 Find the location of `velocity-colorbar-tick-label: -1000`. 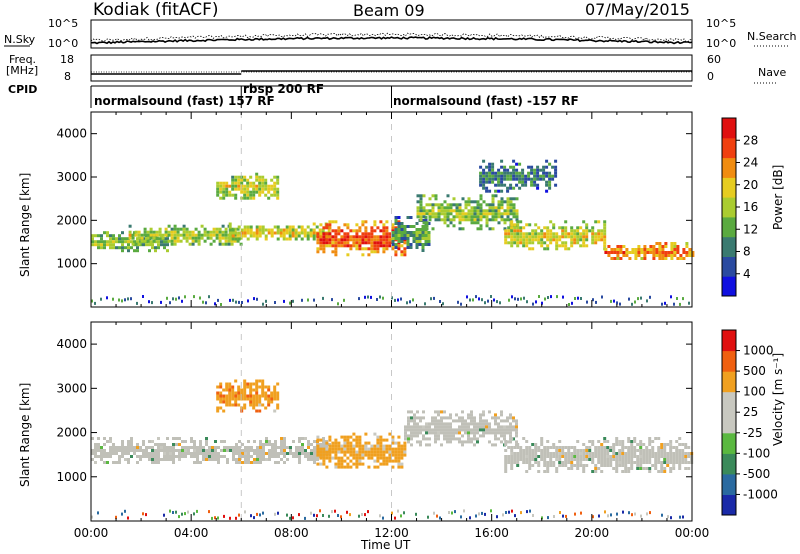

velocity-colorbar-tick-label: -1000 is located at coordinates (760, 494).